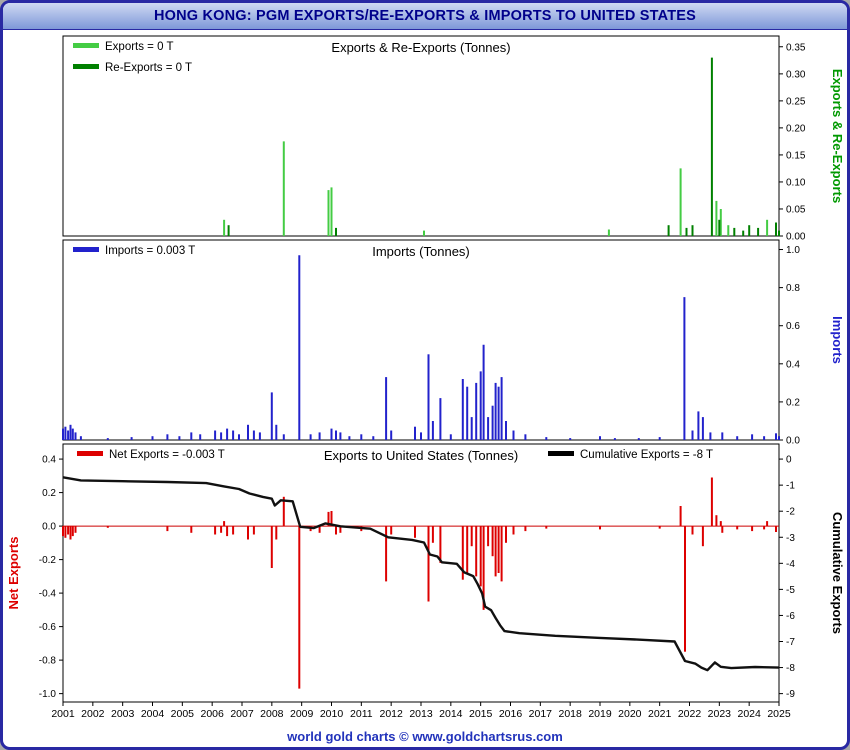 This screenshot has width=850, height=750. What do you see at coordinates (48, 627) in the screenshot?
I see `left-axis-tick-label: -0.6` at bounding box center [48, 627].